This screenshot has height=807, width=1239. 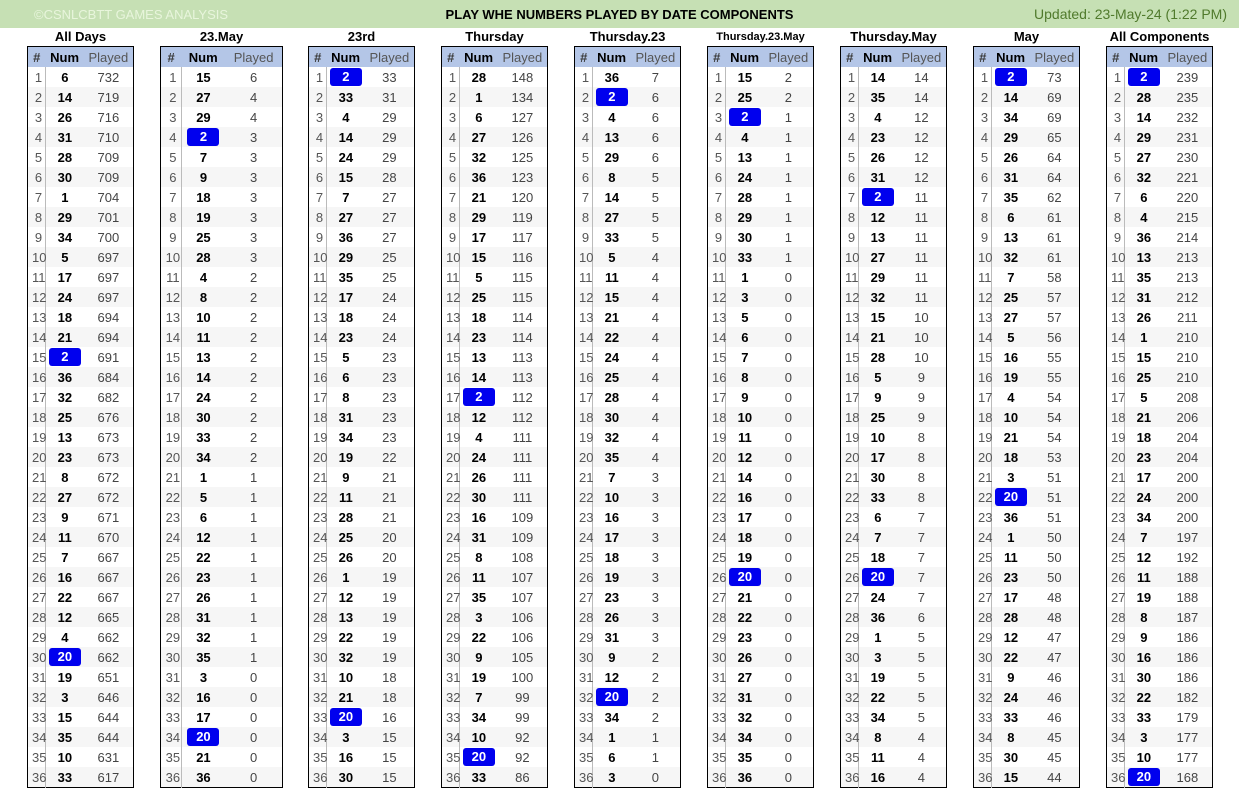 I want to click on rank-cell: 31, so click(x=171, y=677).